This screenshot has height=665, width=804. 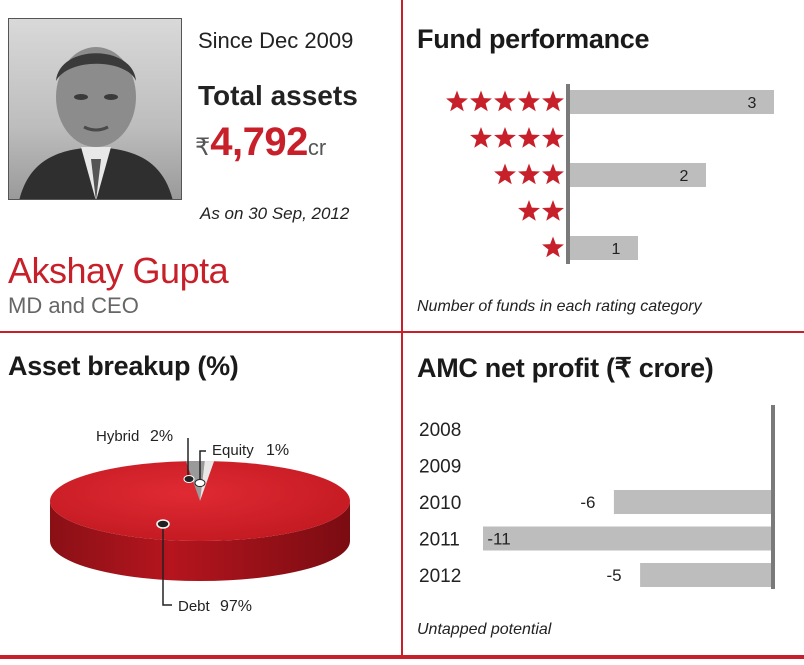 What do you see at coordinates (587, 502) in the screenshot?
I see `data-label-2010: -6` at bounding box center [587, 502].